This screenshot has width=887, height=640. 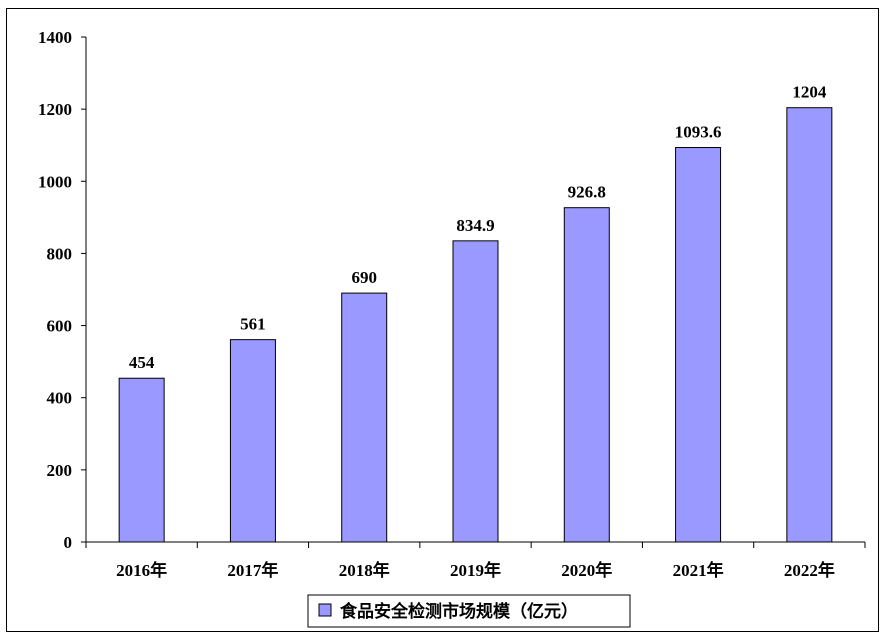 I want to click on legend: 食品安全检测市场规模（亿元）, so click(x=469, y=611).